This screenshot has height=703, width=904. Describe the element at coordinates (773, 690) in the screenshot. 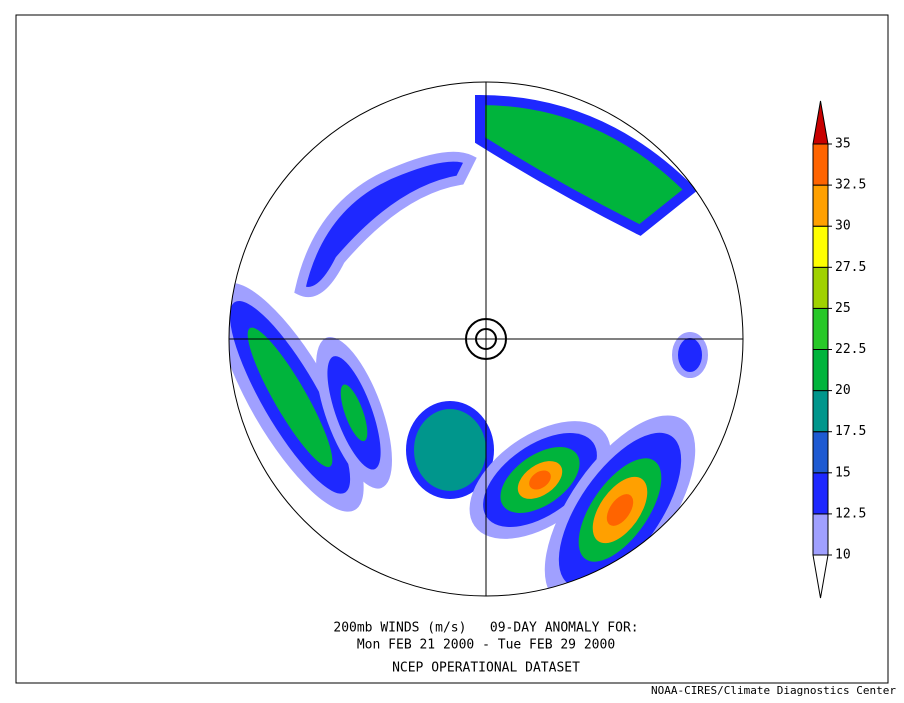

I see `credit: NOAA-CIRES/Climate Diagnostics Center` at that location.